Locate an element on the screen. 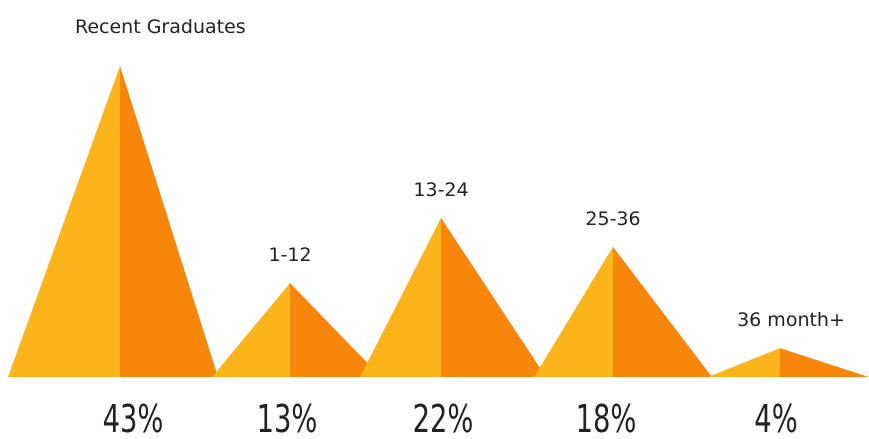 The width and height of the screenshot is (869, 439). category-label-2: 13-24 is located at coordinates (440, 190).